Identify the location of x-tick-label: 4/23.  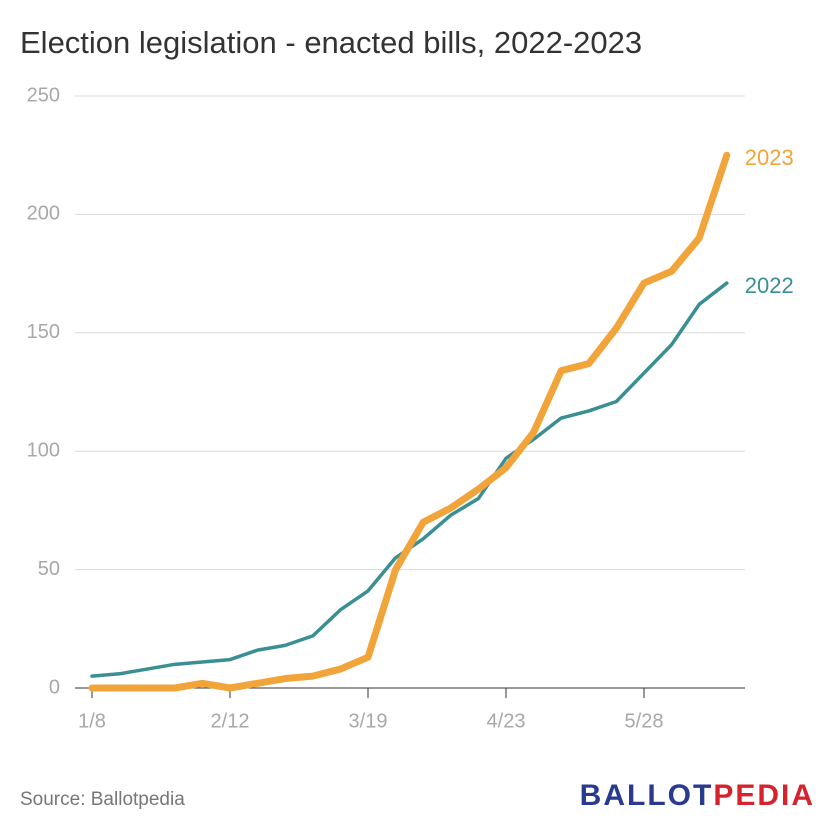
(506, 721).